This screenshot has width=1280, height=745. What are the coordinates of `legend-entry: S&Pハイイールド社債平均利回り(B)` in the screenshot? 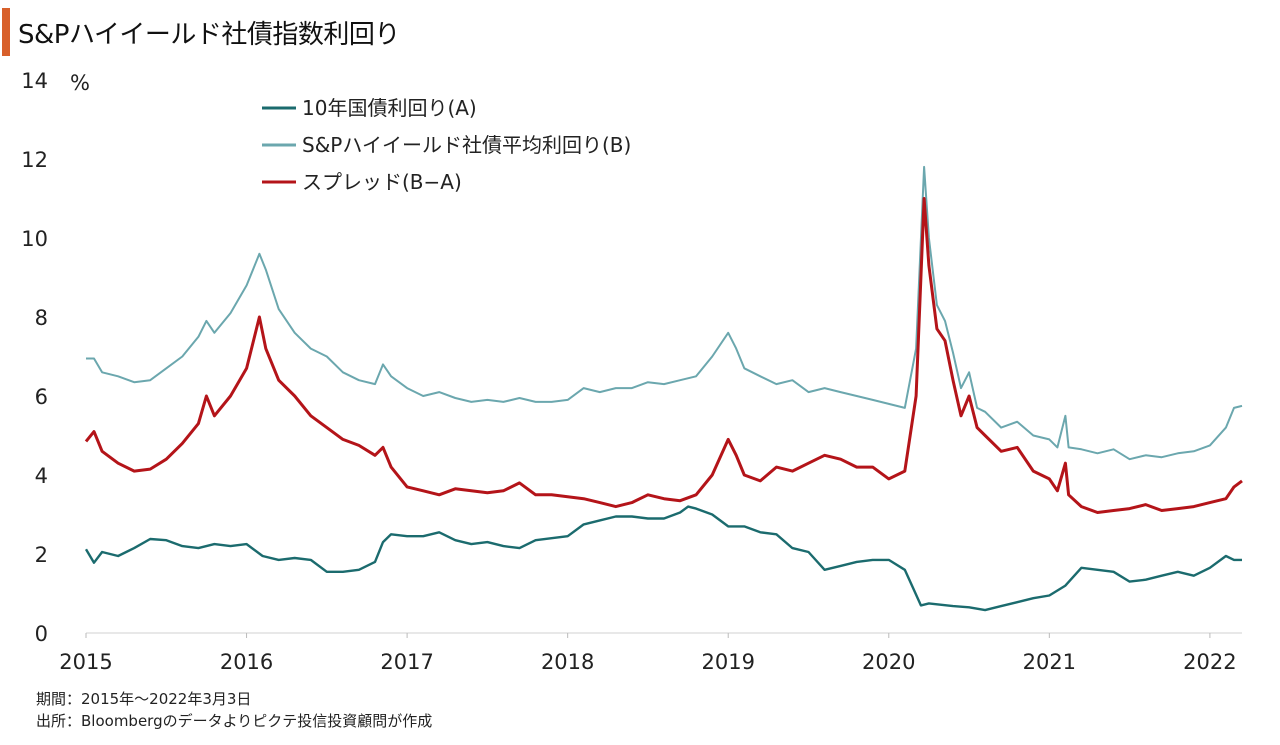 It's located at (466, 145).